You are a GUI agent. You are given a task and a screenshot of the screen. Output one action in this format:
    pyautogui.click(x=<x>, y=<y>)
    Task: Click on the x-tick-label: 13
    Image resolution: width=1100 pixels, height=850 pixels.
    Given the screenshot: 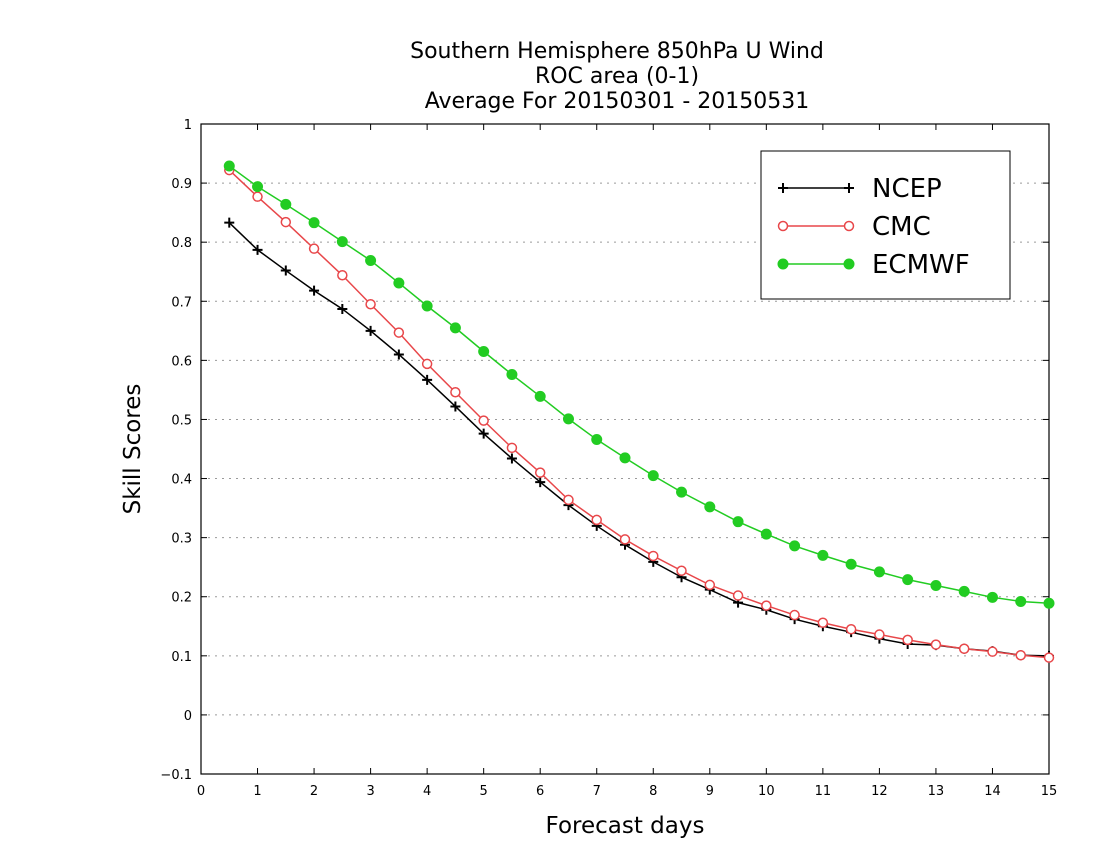 What is the action you would take?
    pyautogui.click(x=936, y=791)
    